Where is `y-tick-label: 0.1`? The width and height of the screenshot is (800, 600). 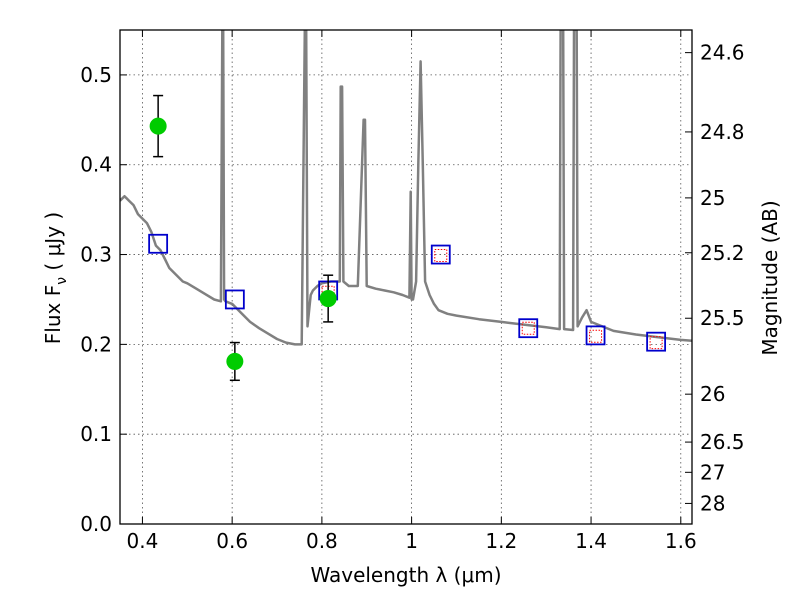 y-tick-label: 0.1 is located at coordinates (96, 434).